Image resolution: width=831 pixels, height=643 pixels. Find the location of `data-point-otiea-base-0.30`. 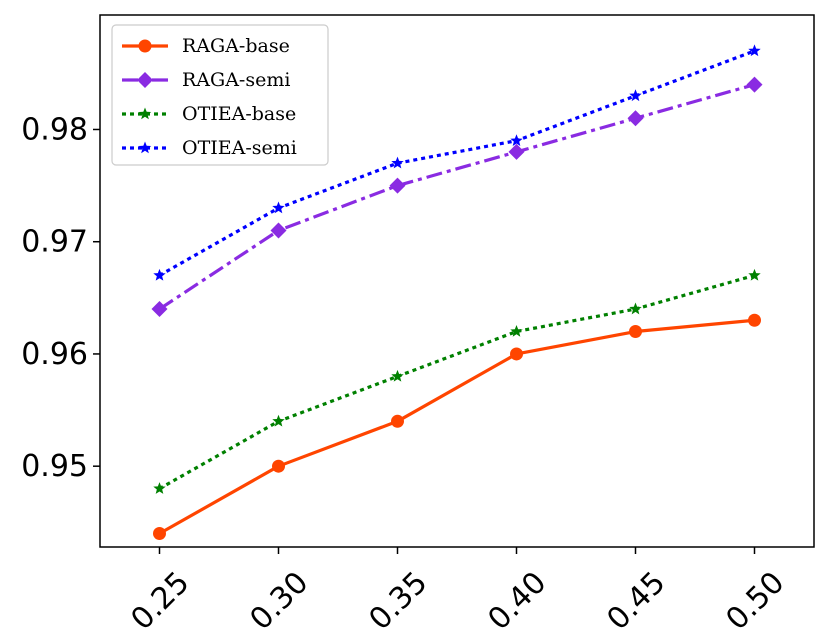

data-point-otiea-base-0.30 is located at coordinates (278, 420).